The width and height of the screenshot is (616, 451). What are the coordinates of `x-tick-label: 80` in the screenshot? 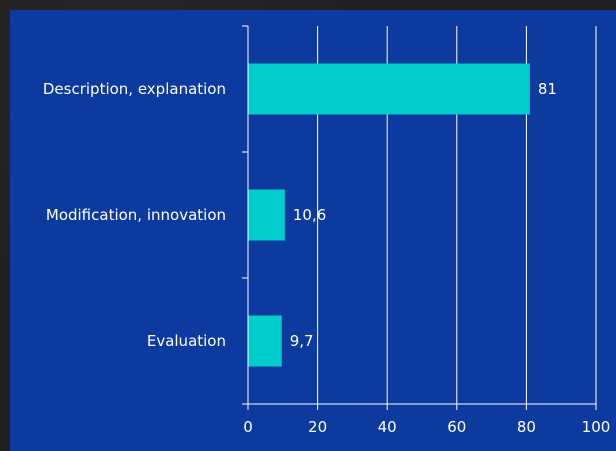 It's located at (526, 427).